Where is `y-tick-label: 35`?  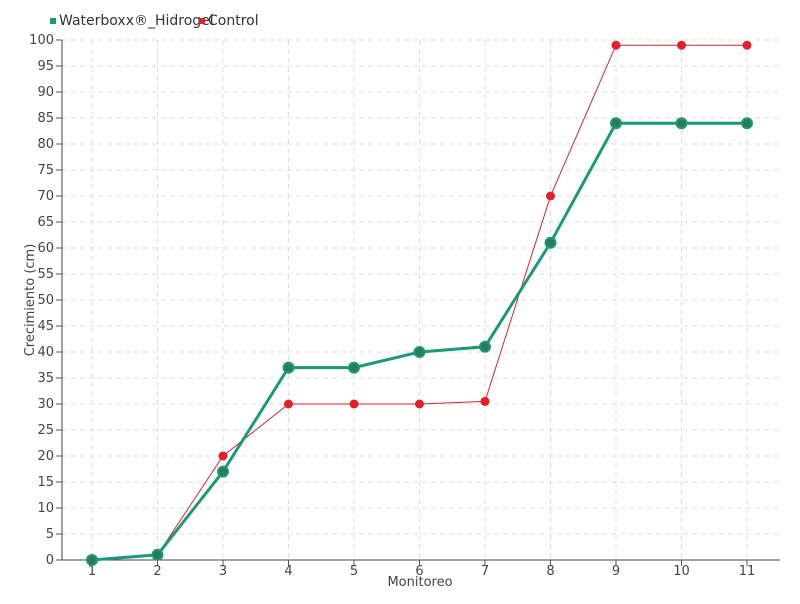
y-tick-label: 35 is located at coordinates (45, 378).